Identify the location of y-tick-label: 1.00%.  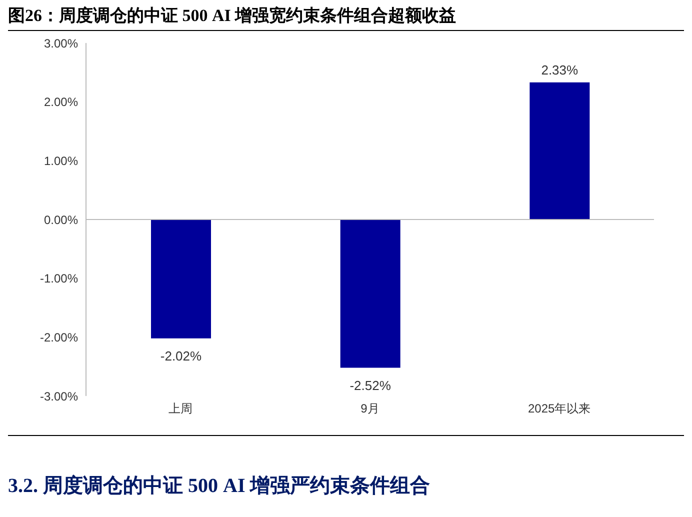
(61, 161).